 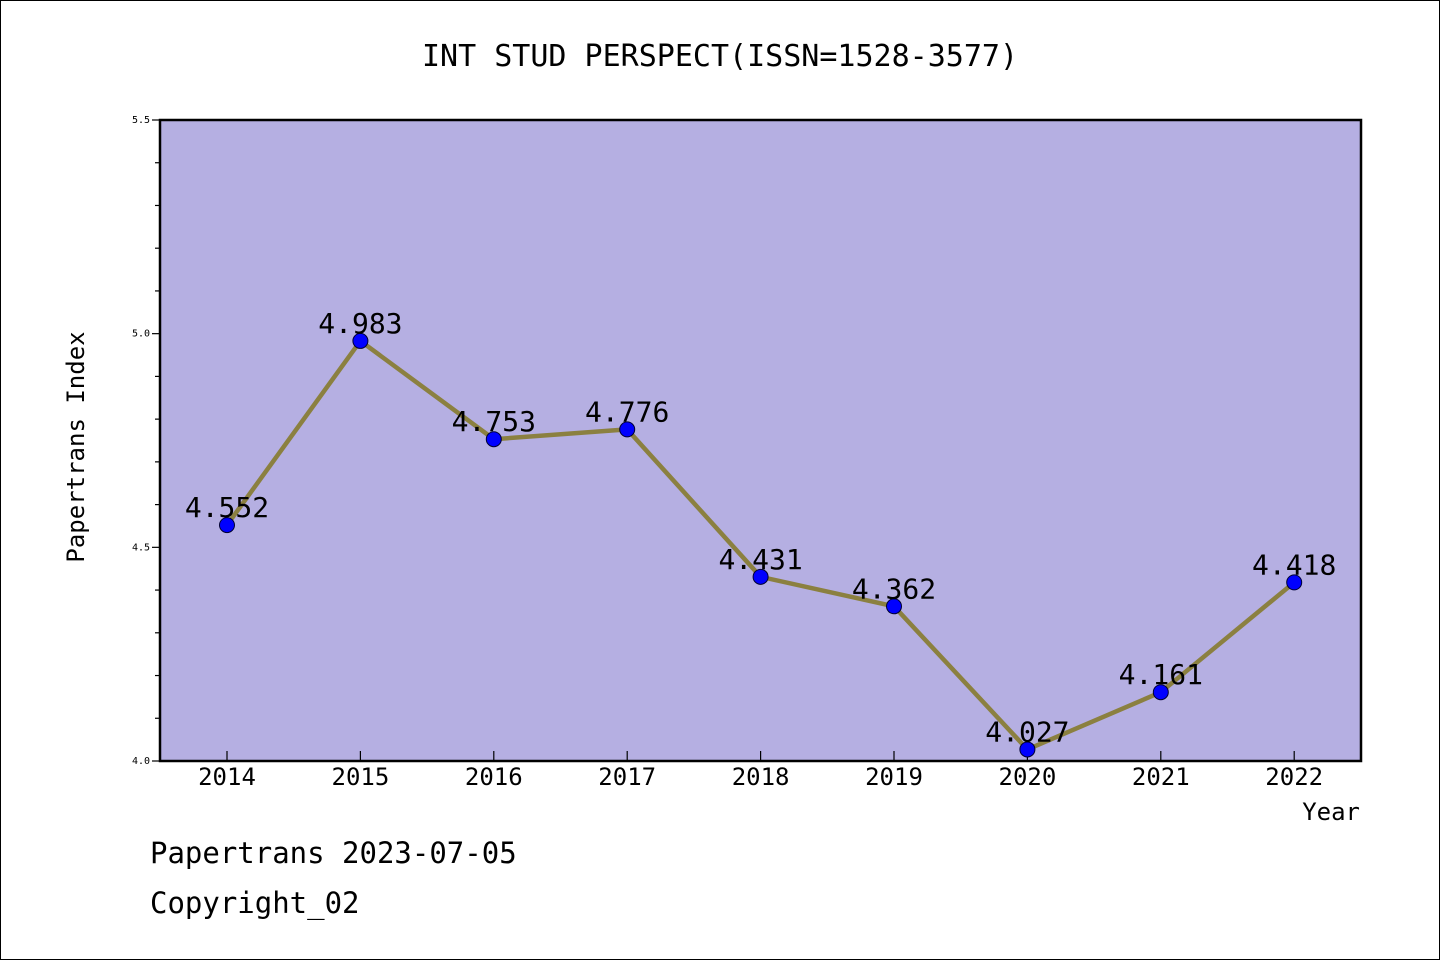 What do you see at coordinates (720, 56) in the screenshot?
I see `chart-title: INT STUD PERSPECT(ISSN=1528-3577)` at bounding box center [720, 56].